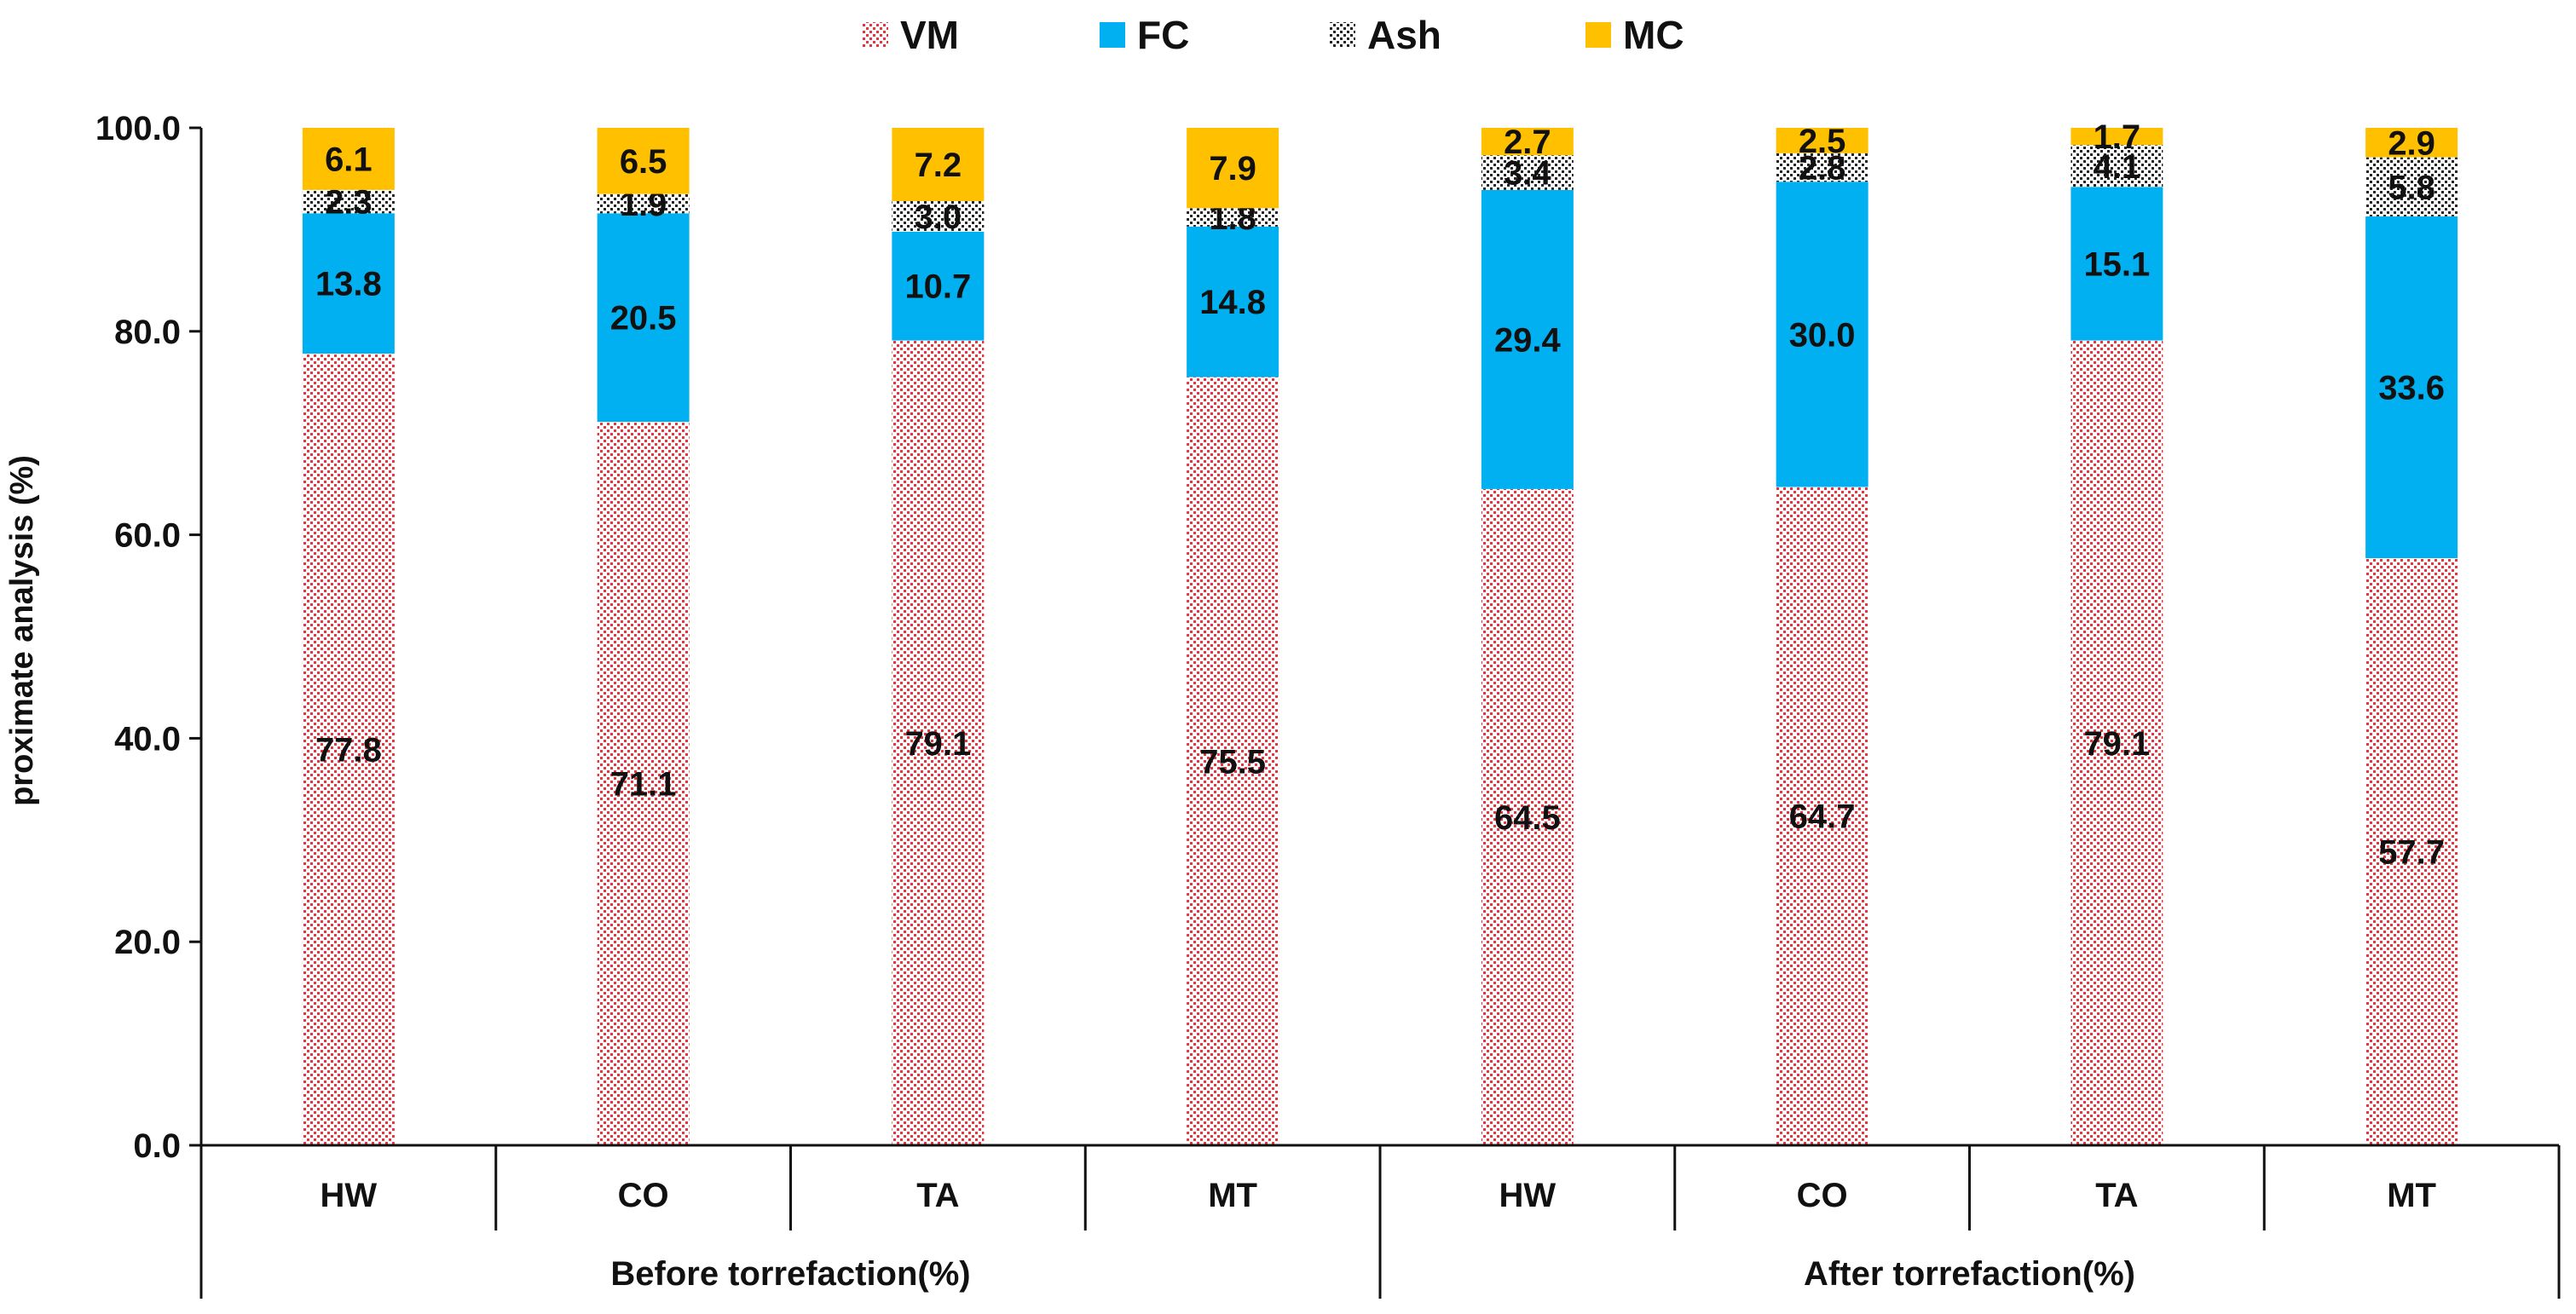 The width and height of the screenshot is (2576, 1314). Describe the element at coordinates (1969, 1274) in the screenshot. I see `x-group-label: After torrefaction(%)` at that location.